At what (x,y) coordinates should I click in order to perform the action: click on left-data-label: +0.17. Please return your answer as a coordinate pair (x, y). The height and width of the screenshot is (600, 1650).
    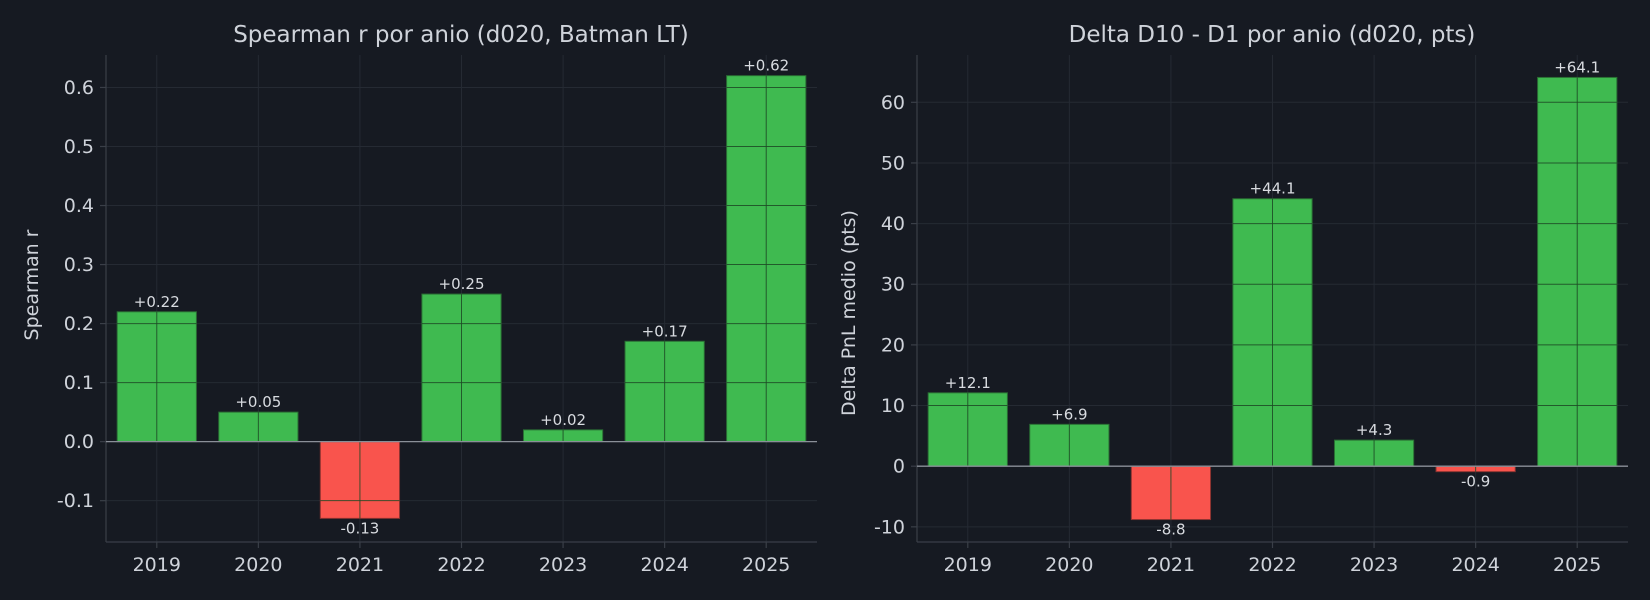
    Looking at the image, I should click on (665, 331).